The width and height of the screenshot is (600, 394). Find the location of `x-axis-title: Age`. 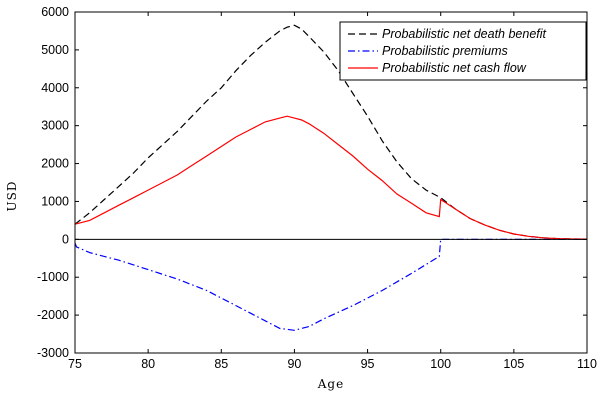

x-axis-title: Age is located at coordinates (330, 384).